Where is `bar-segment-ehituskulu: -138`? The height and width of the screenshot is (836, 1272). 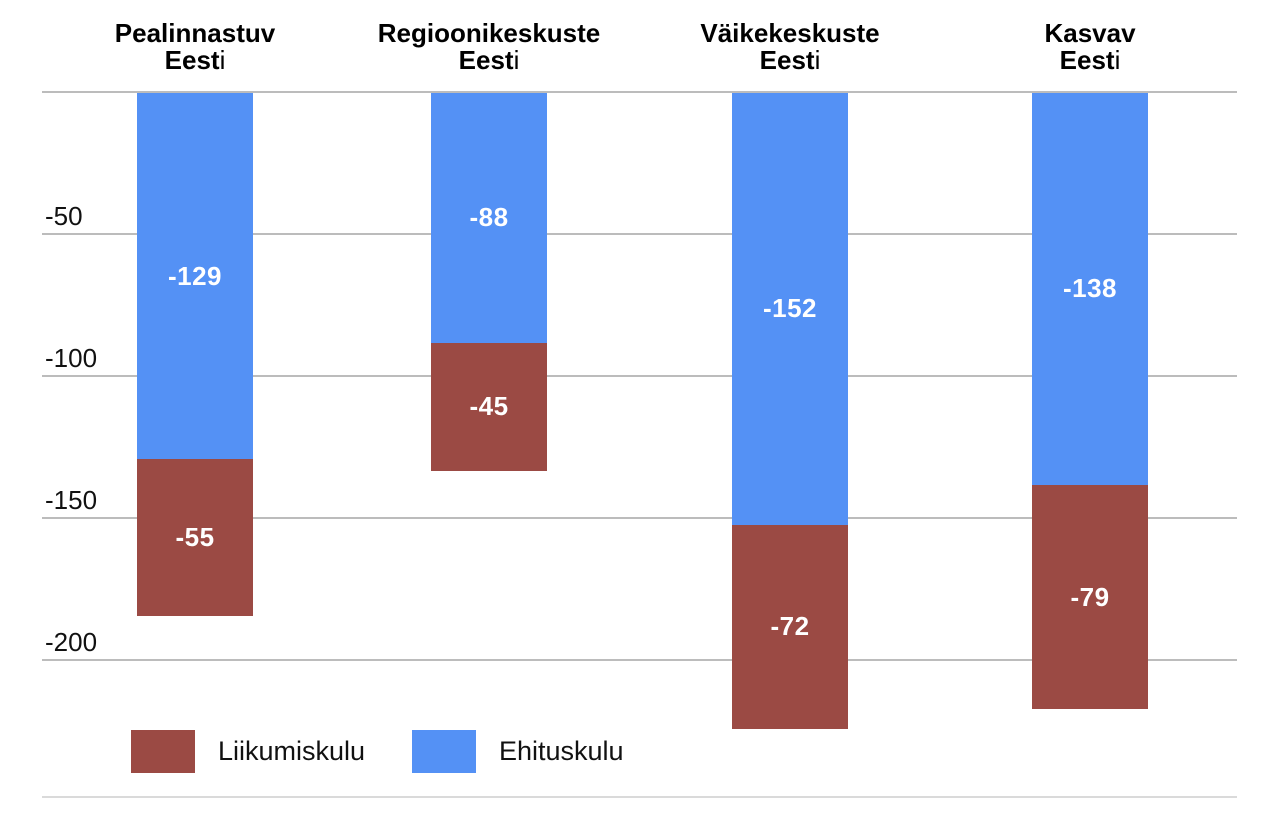
bar-segment-ehituskulu: -138 is located at coordinates (1090, 289).